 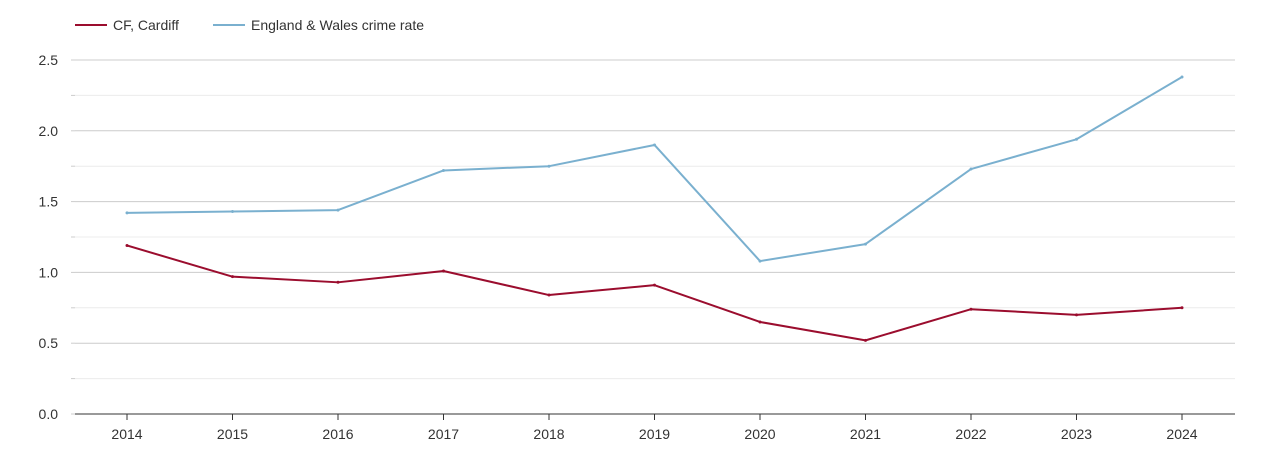 What do you see at coordinates (49, 131) in the screenshot?
I see `y-tick-label: 2.0` at bounding box center [49, 131].